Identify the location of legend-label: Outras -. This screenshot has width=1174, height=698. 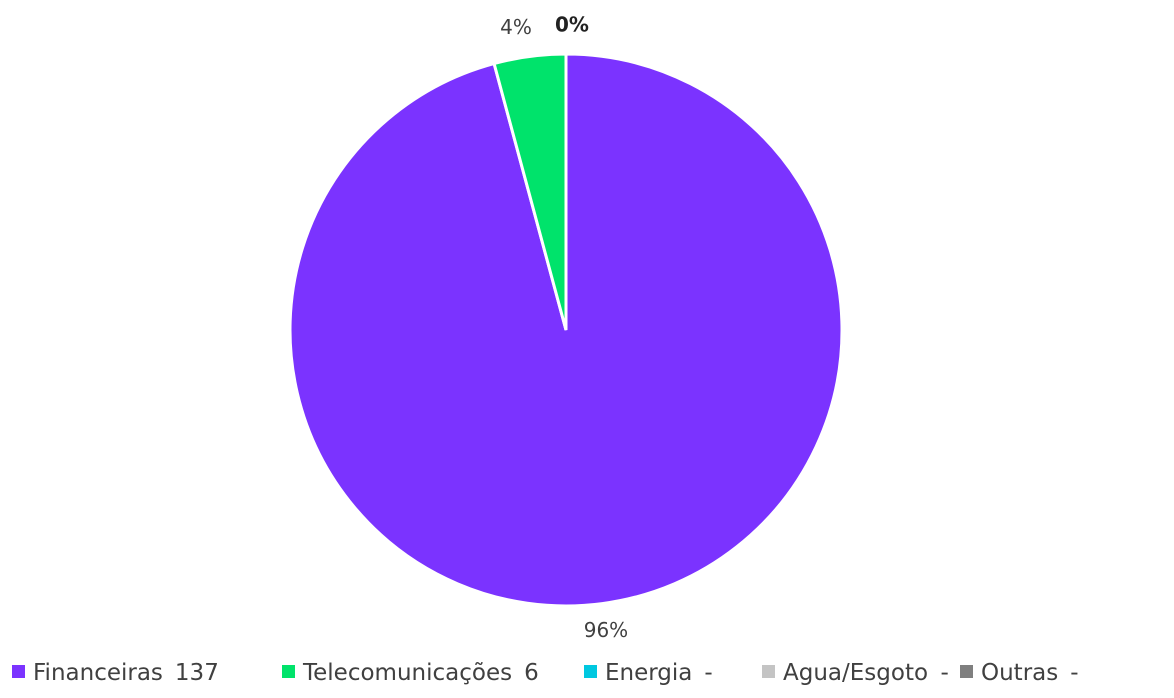
(1030, 673).